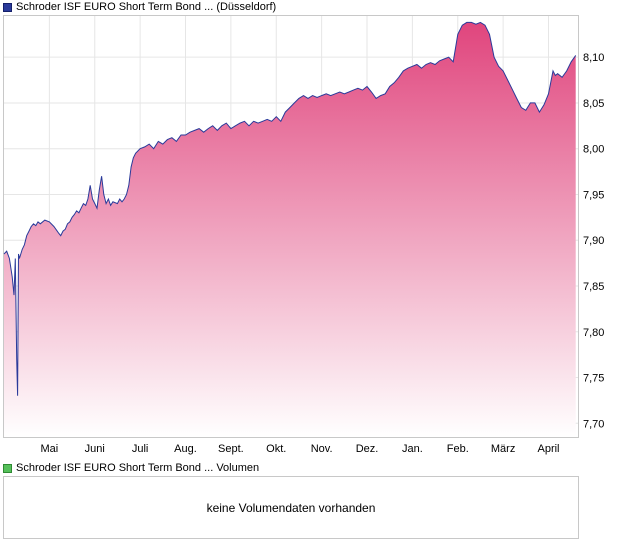  I want to click on x-tick-label: Dez., so click(367, 449).